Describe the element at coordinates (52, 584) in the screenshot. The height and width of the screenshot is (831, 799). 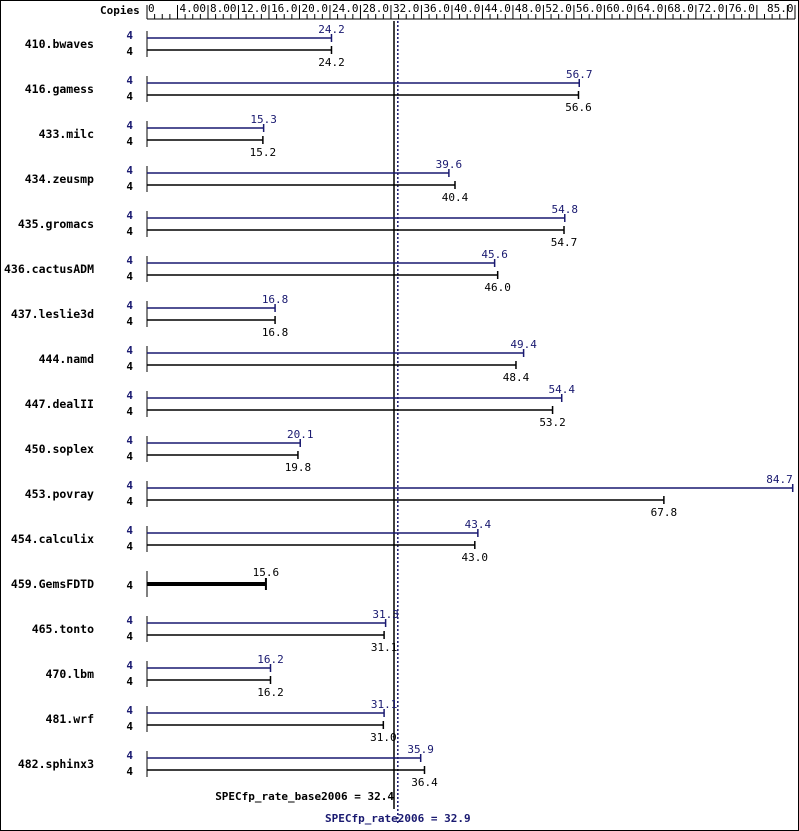
I see `benchmark-label: 459.GemsFDTD` at that location.